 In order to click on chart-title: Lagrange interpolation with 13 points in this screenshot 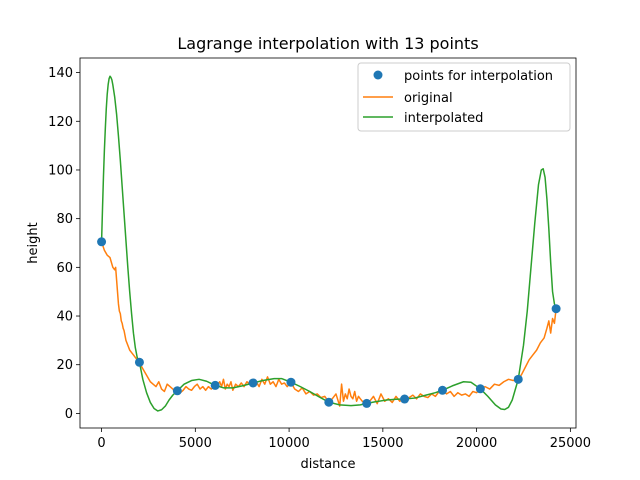, I will do `click(327, 43)`.